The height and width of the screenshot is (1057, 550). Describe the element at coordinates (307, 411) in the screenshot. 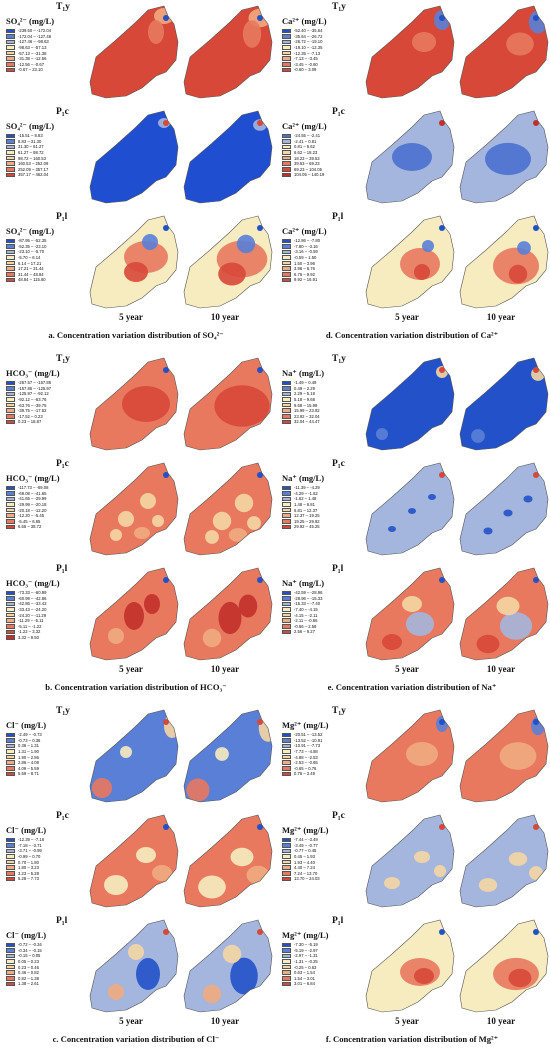

I see `legend-label: 15.99 – 23.92` at that location.